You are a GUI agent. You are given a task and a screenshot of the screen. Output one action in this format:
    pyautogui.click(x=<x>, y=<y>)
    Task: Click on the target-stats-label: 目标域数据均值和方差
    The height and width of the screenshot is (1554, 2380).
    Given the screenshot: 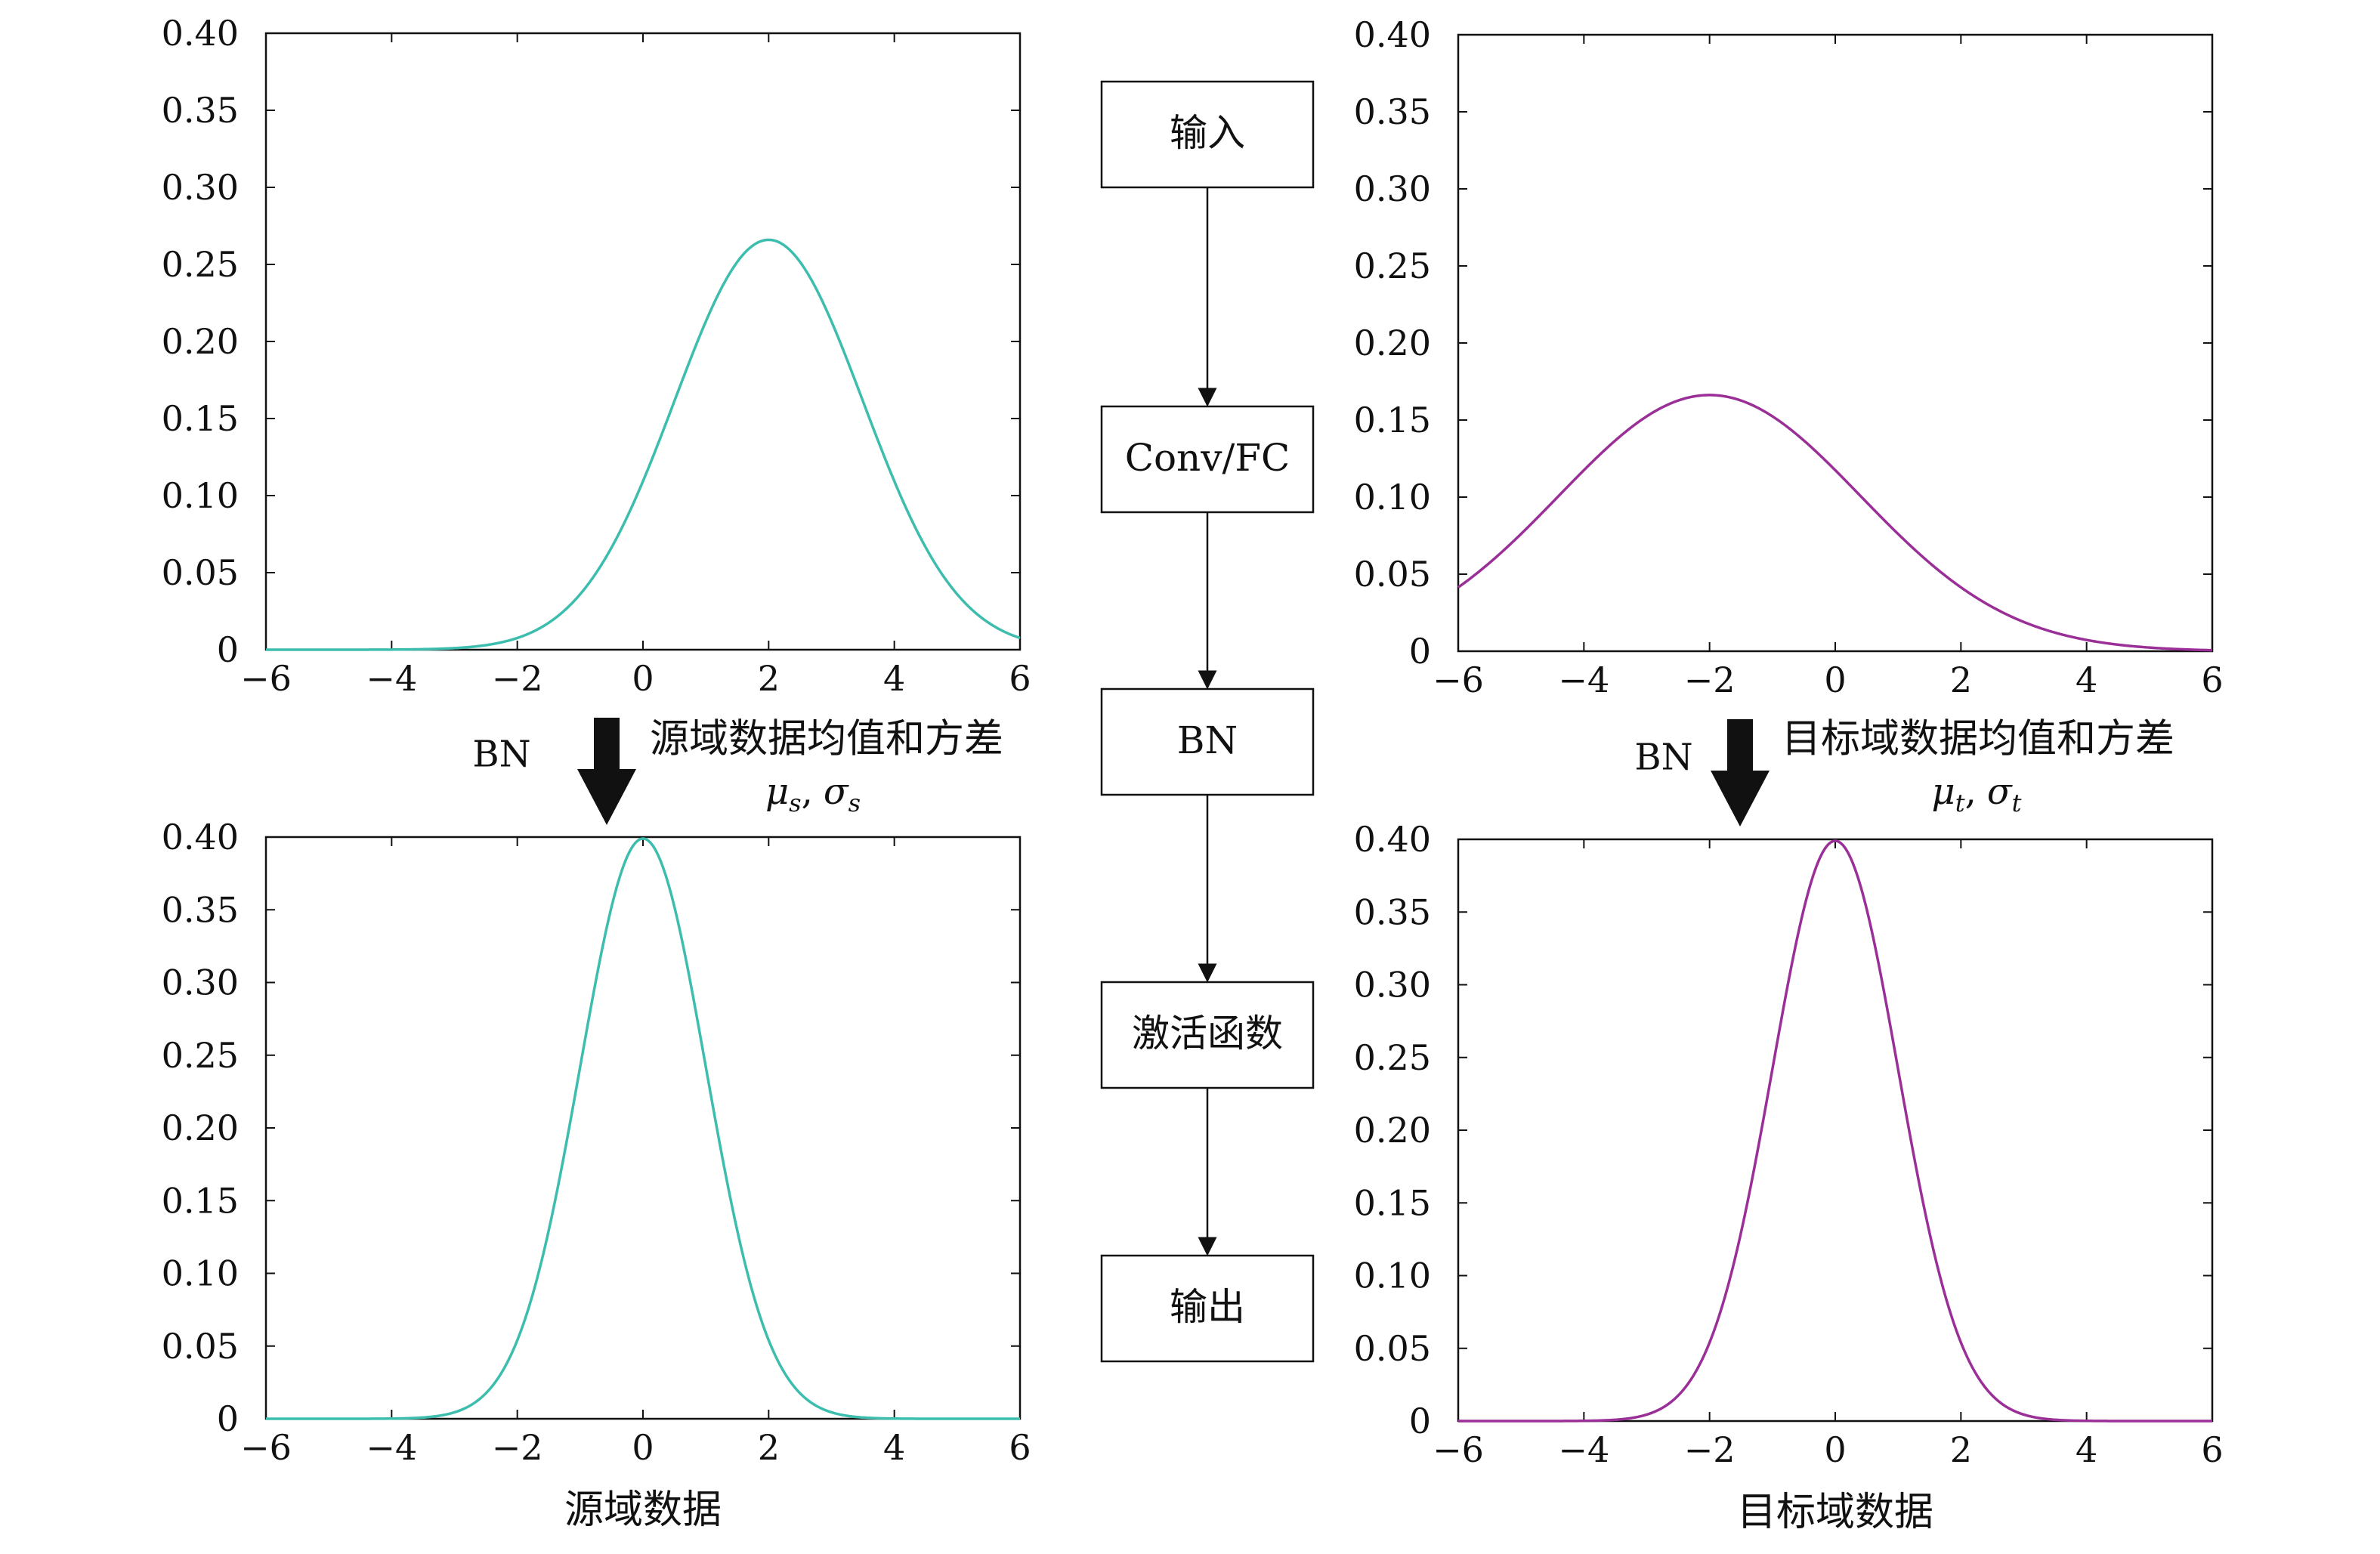 What is the action you would take?
    pyautogui.click(x=1978, y=739)
    